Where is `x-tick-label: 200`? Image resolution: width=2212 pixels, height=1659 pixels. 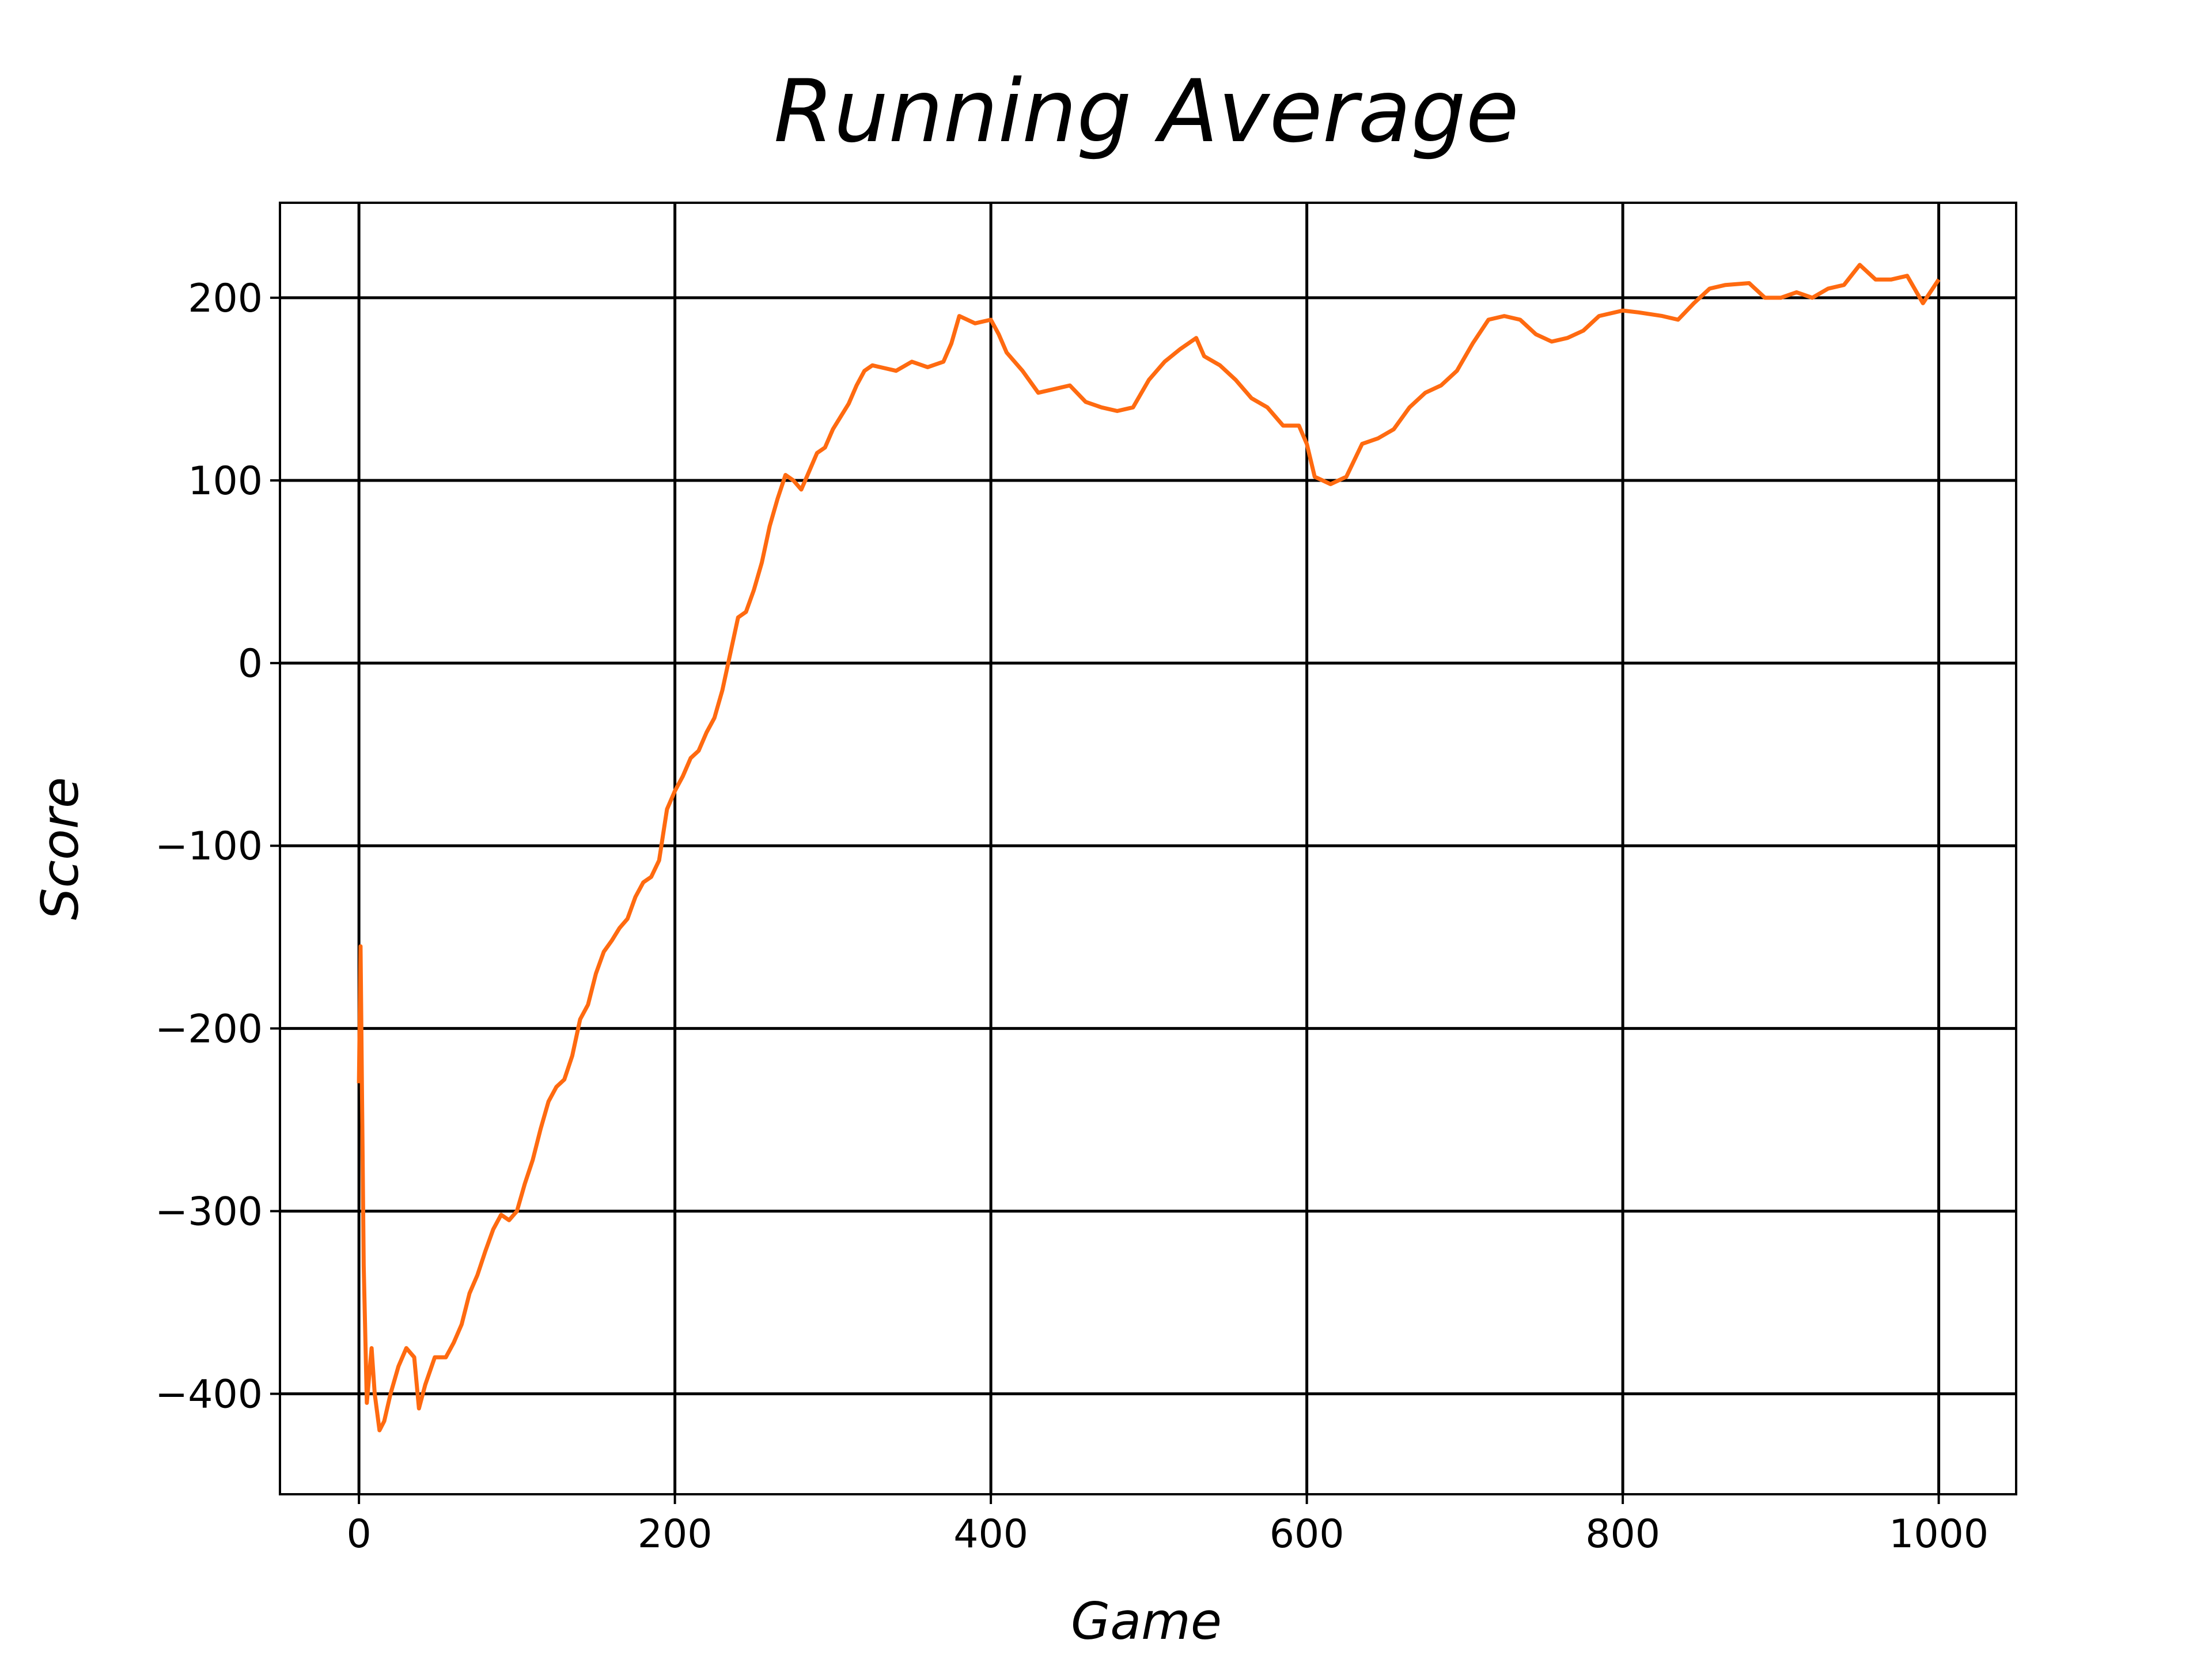
x-tick-label: 200 is located at coordinates (675, 1534).